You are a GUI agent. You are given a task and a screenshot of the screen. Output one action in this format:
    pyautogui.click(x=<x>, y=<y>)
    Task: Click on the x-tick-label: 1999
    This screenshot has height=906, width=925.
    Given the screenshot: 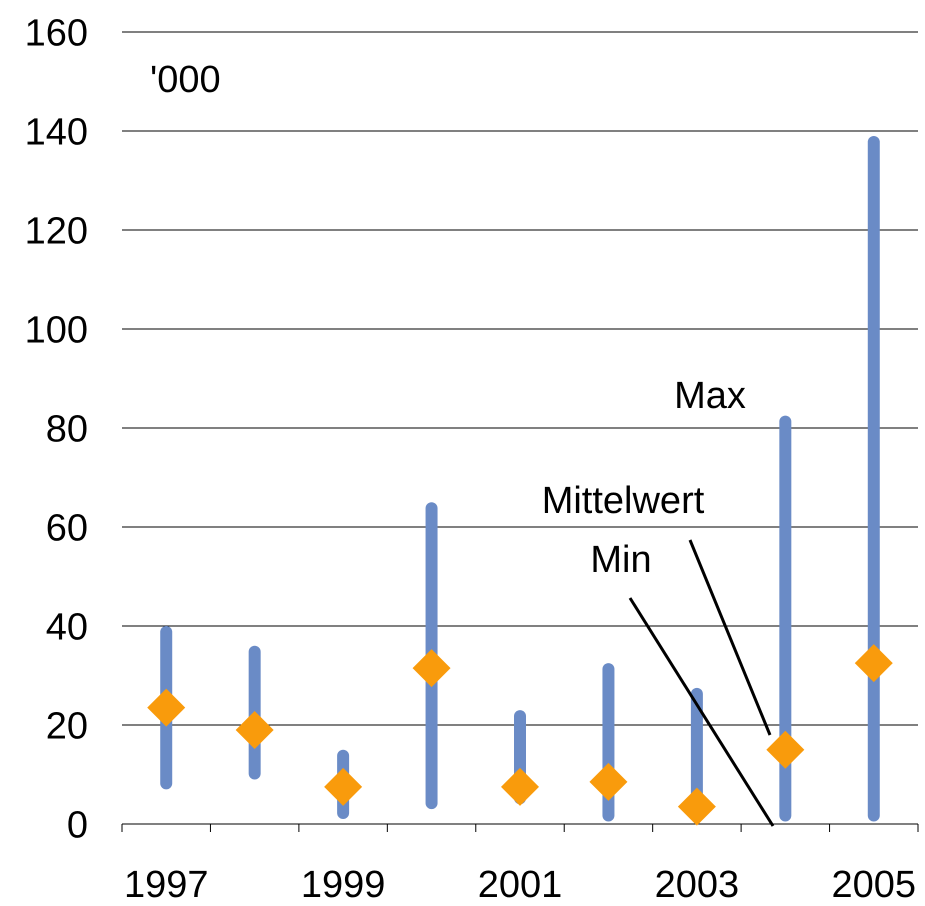 What is the action you would take?
    pyautogui.click(x=343, y=885)
    